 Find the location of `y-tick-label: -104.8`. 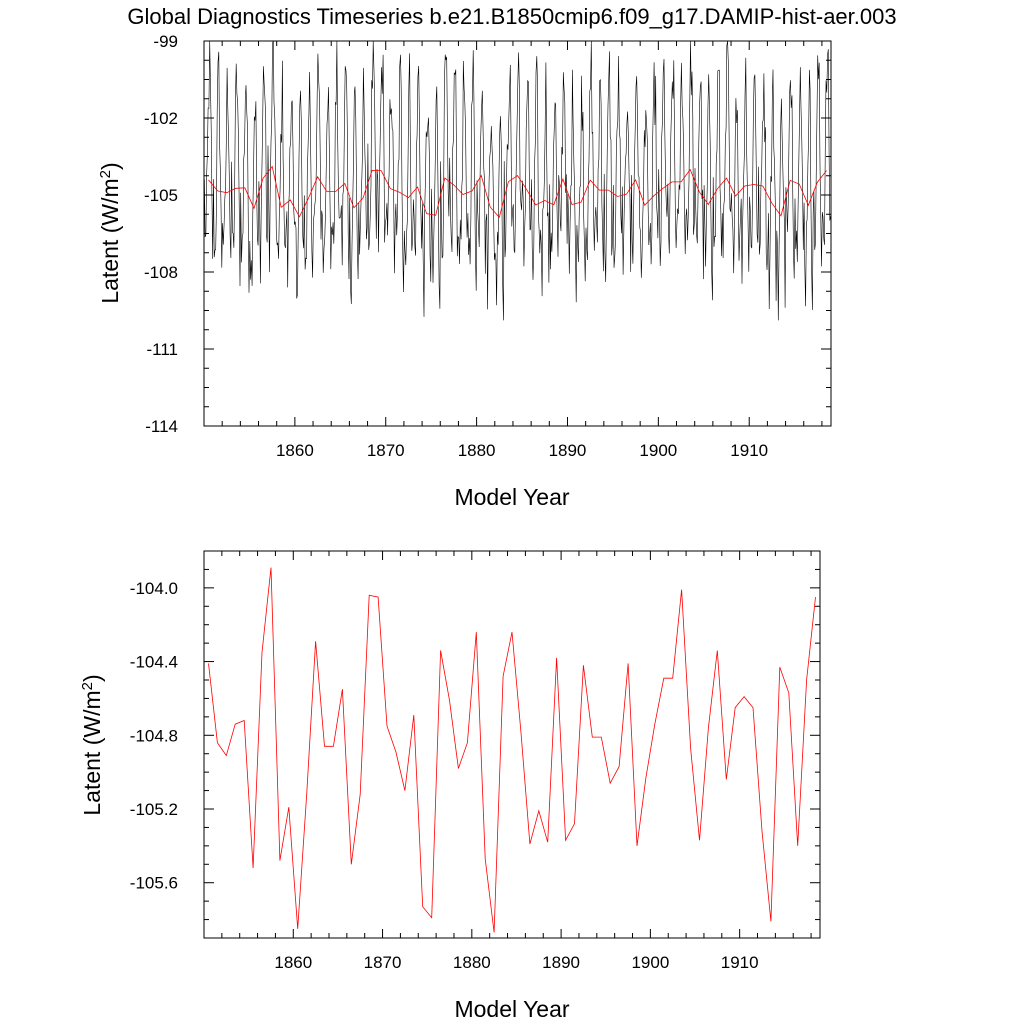

y-tick-label: -104.8 is located at coordinates (154, 735).